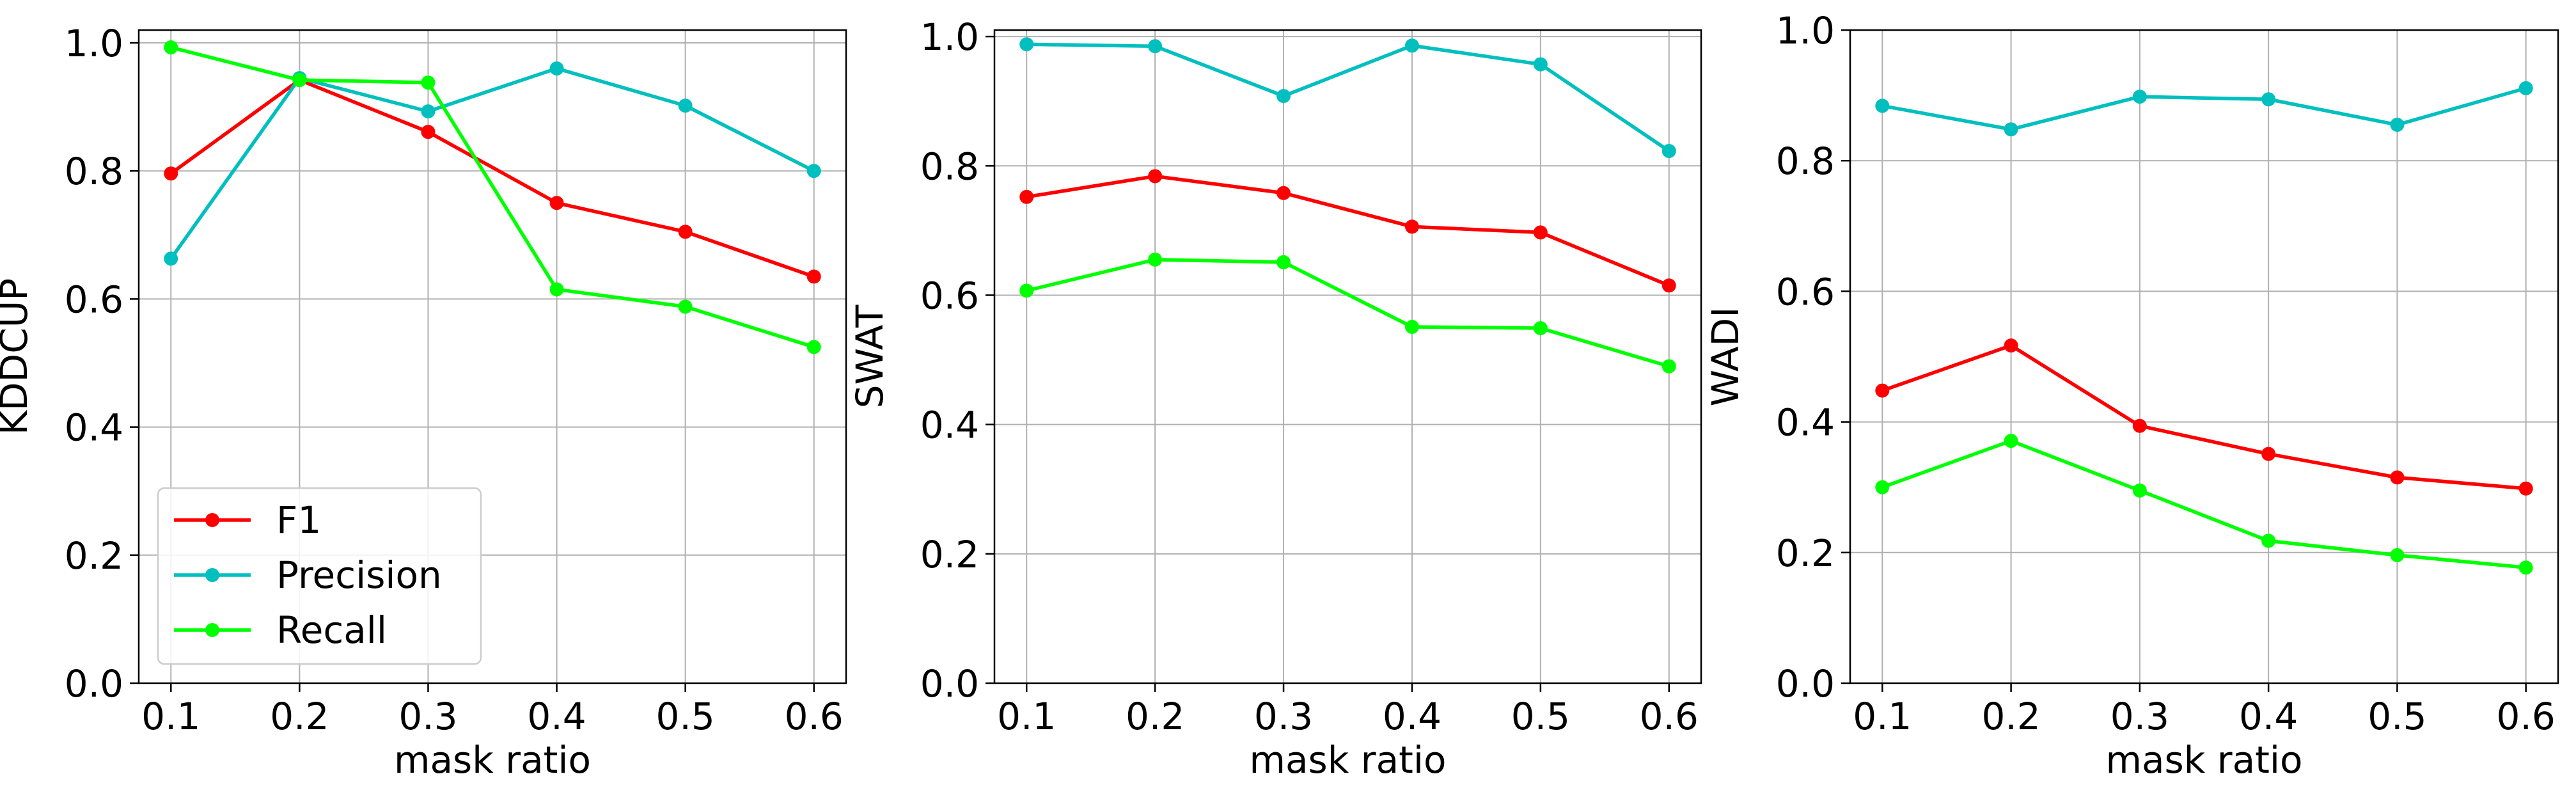 This screenshot has width=2576, height=790. What do you see at coordinates (308, 575) in the screenshot?
I see `legend-item-precision: Precision` at bounding box center [308, 575].